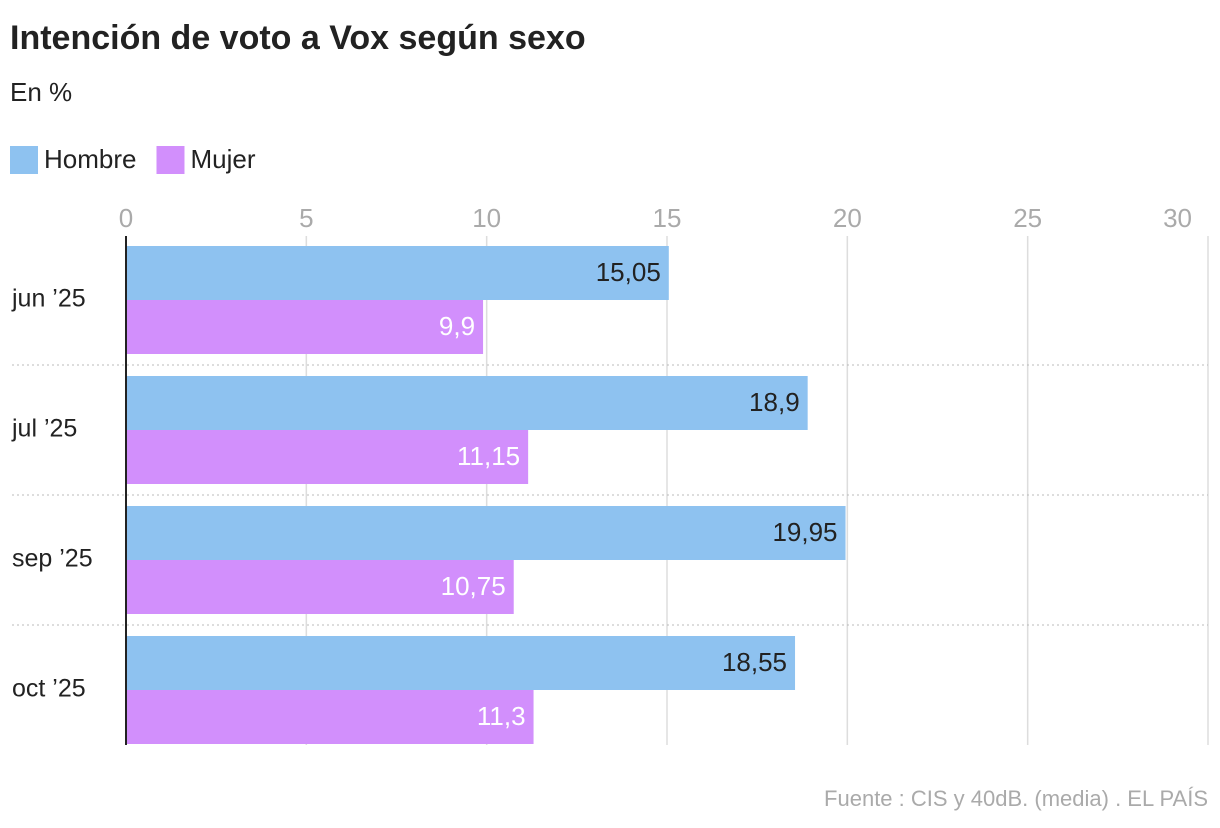 This screenshot has height=828, width=1220. Describe the element at coordinates (126, 218) in the screenshot. I see `x-tick-label: 0` at that location.